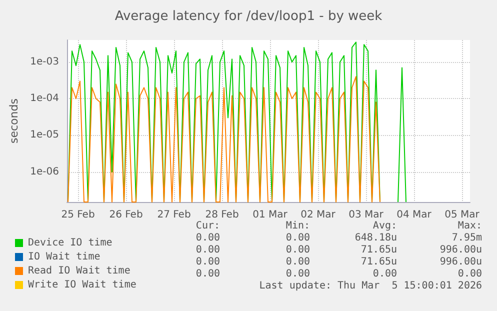  Describe the element at coordinates (13, 121) in the screenshot. I see `y-axis-title: seconds` at that location.